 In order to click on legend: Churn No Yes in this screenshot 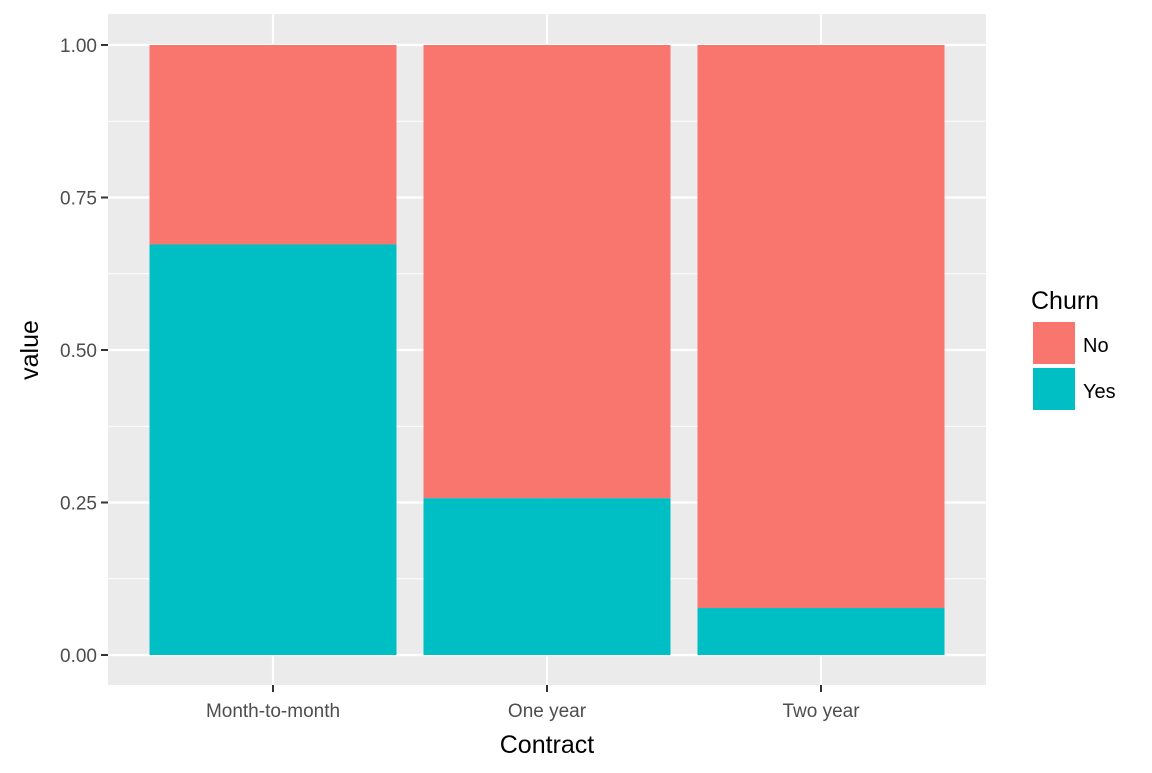, I will do `click(1073, 348)`.